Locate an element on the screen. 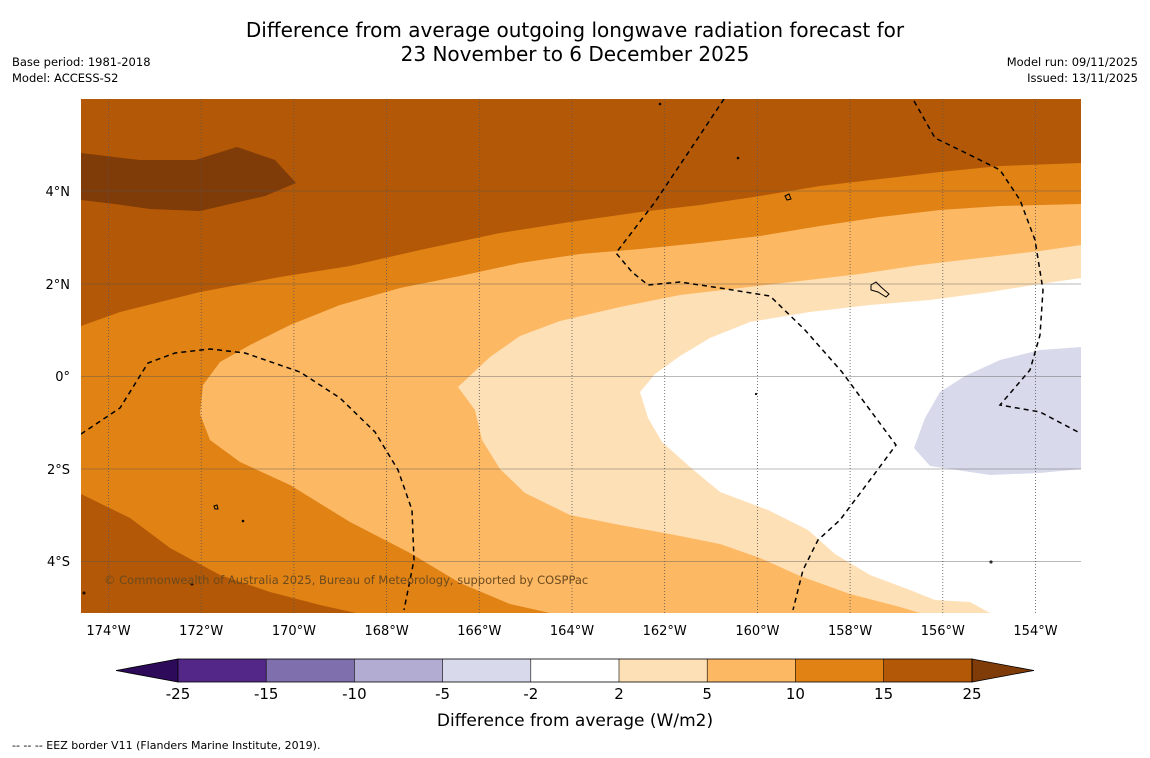  lon-label: 168°W is located at coordinates (387, 631).